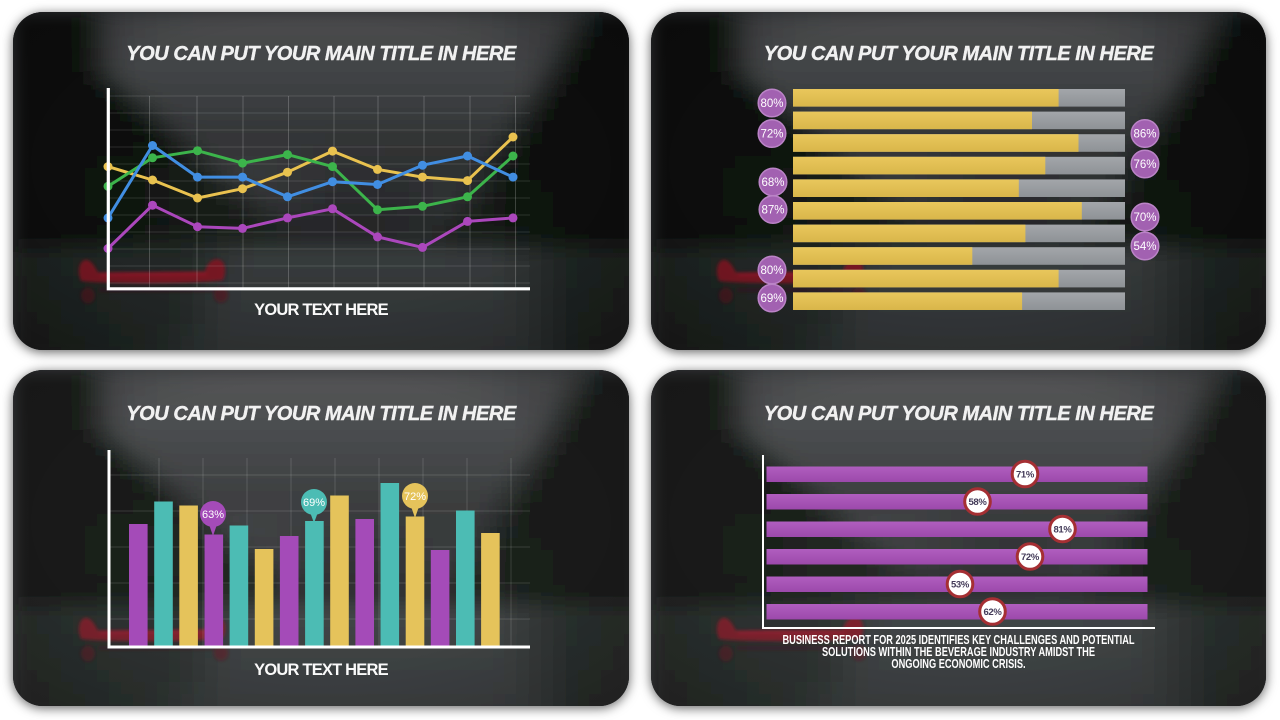 The width and height of the screenshot is (1280, 720). What do you see at coordinates (960, 585) in the screenshot?
I see `svg-text: 53%` at bounding box center [960, 585].